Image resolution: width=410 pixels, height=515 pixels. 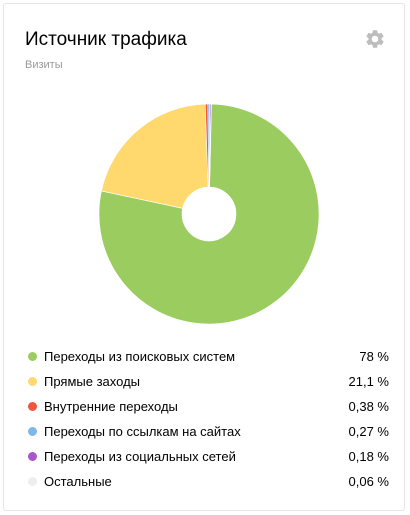 What do you see at coordinates (44, 65) in the screenshot?
I see `widget-subtitle: Визиты` at bounding box center [44, 65].